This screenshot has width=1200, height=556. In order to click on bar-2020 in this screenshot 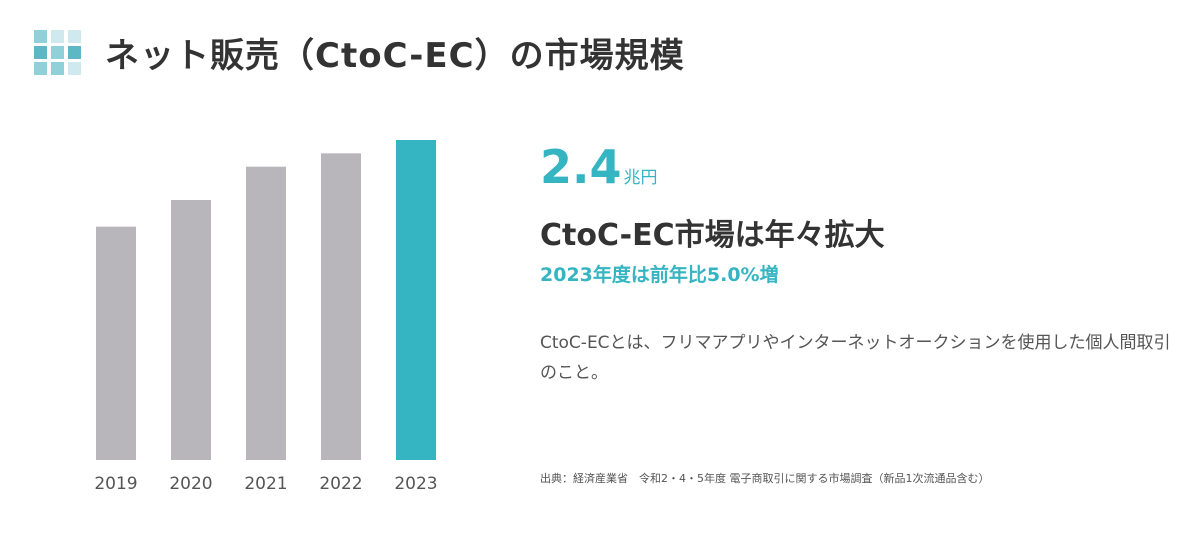, I will do `click(191, 330)`.